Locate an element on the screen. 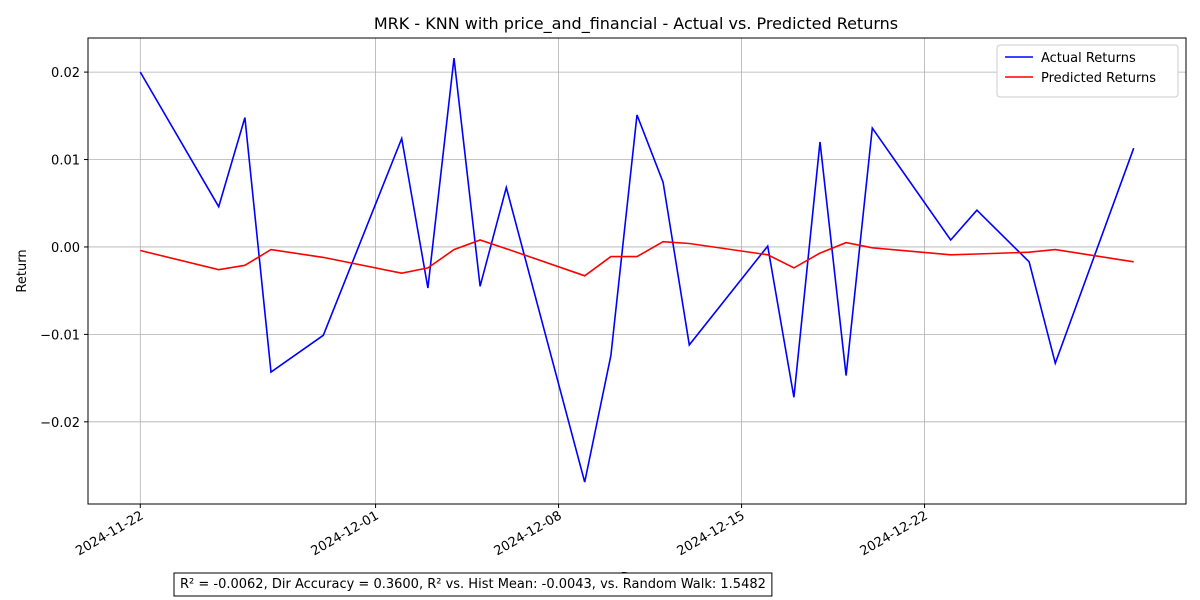 This screenshot has height=600, width=1200. y-tick-label: 0.02 is located at coordinates (65, 73).